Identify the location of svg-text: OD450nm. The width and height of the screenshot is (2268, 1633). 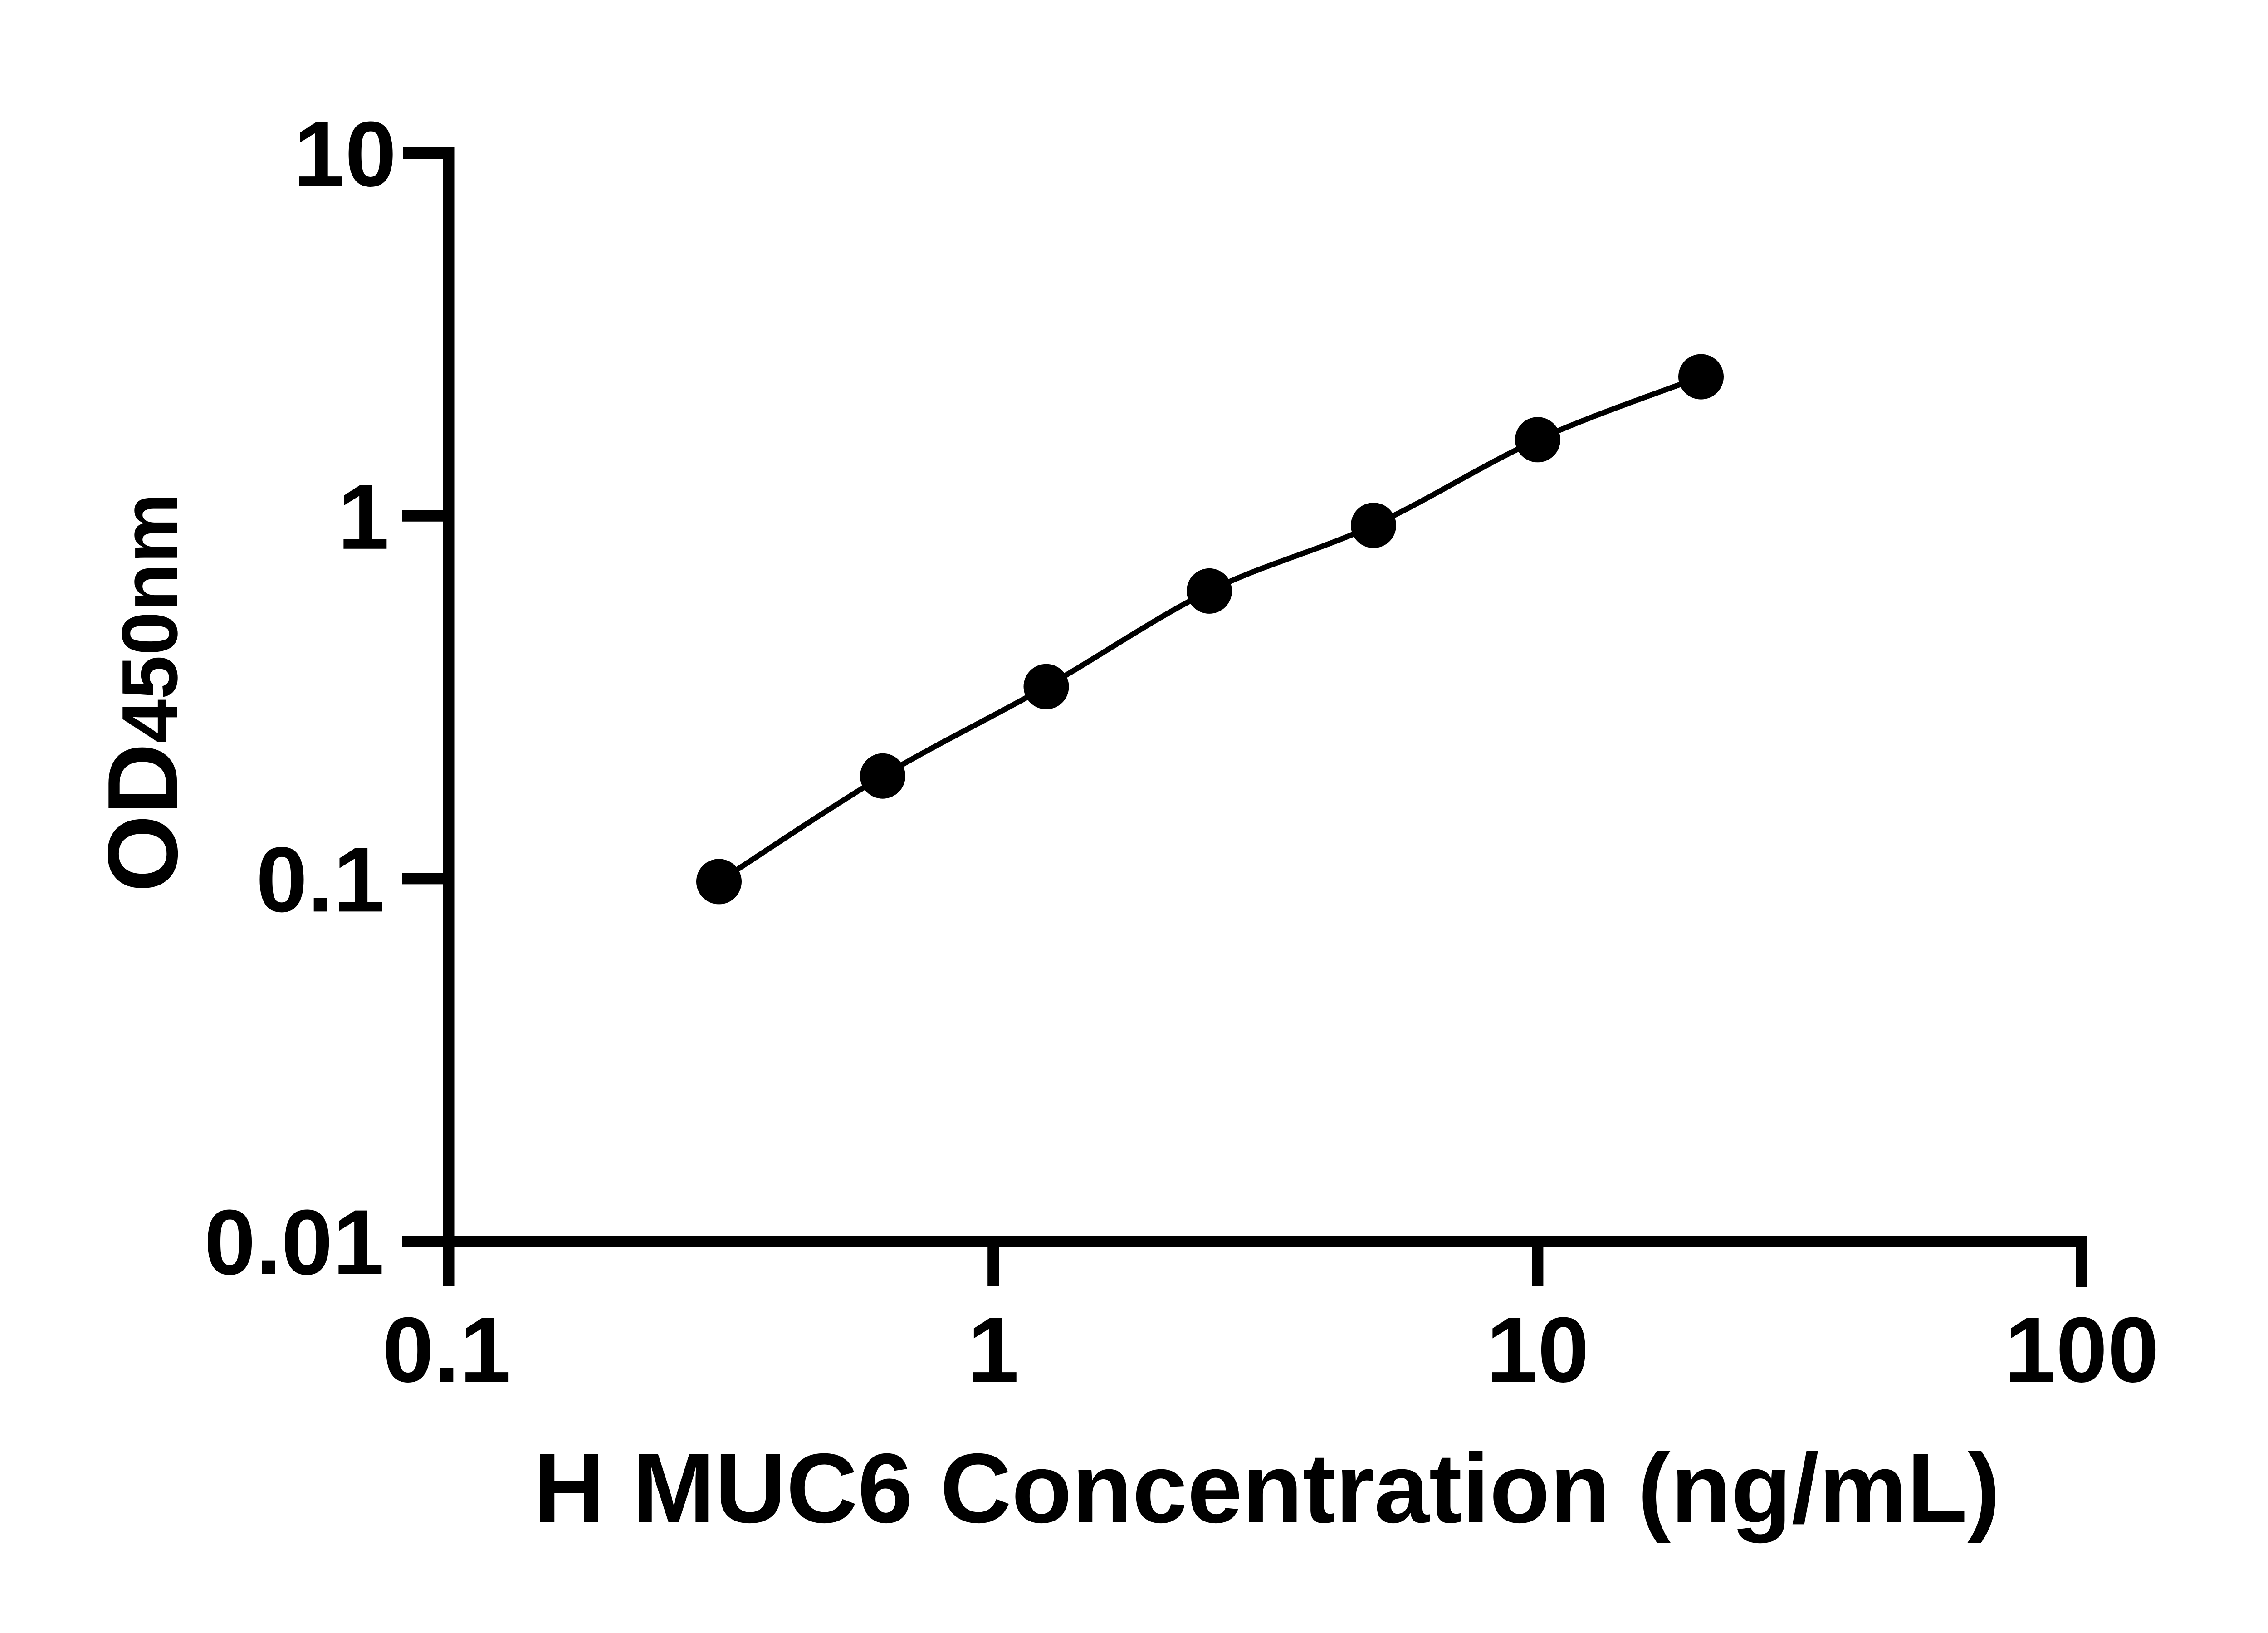
(143, 692).